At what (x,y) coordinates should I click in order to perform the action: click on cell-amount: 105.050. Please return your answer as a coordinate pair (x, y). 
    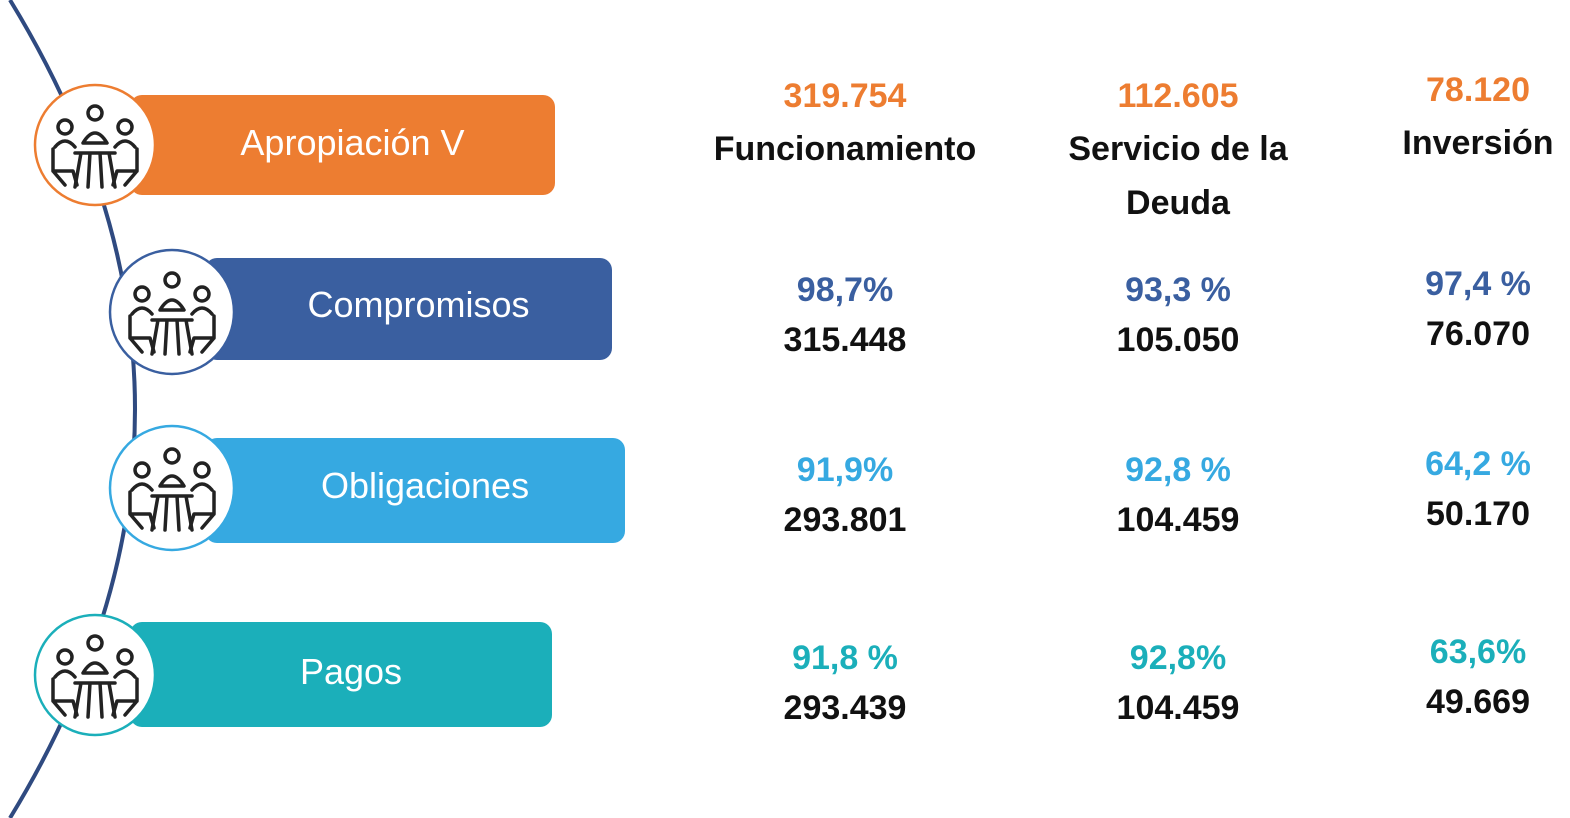
    Looking at the image, I should click on (1178, 340).